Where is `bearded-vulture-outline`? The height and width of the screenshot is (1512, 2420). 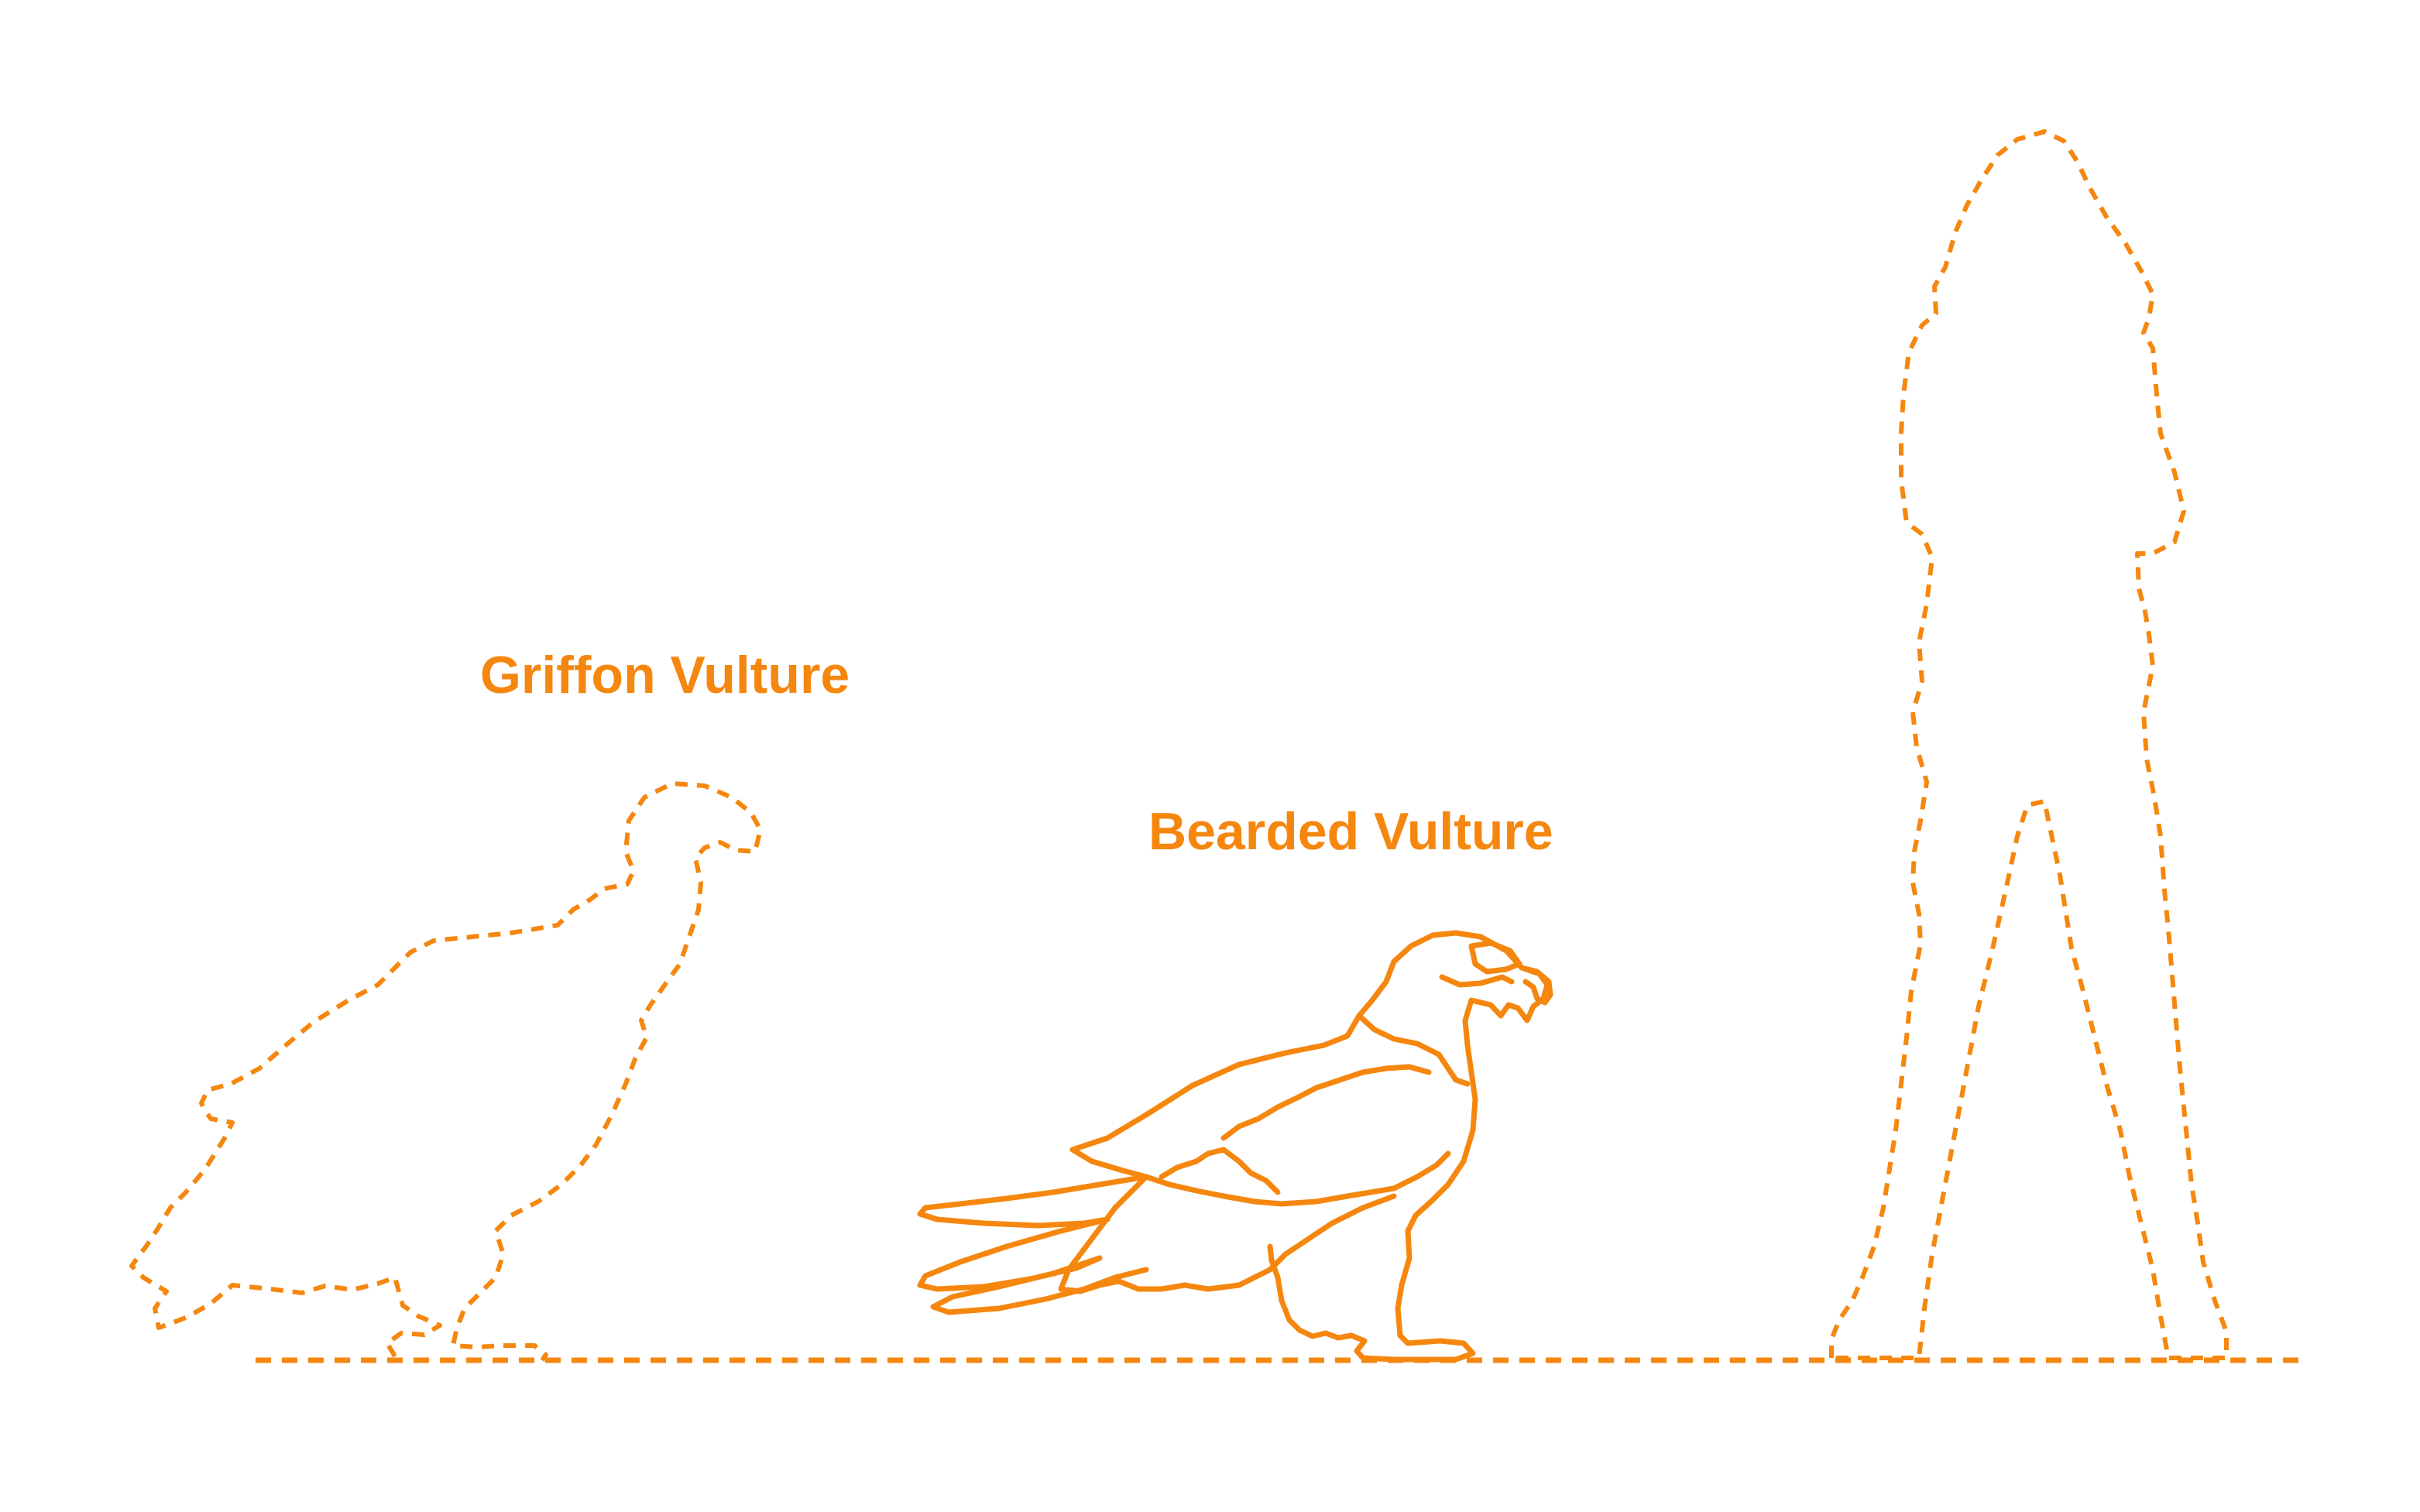
bearded-vulture-outline is located at coordinates (1309, 1146).